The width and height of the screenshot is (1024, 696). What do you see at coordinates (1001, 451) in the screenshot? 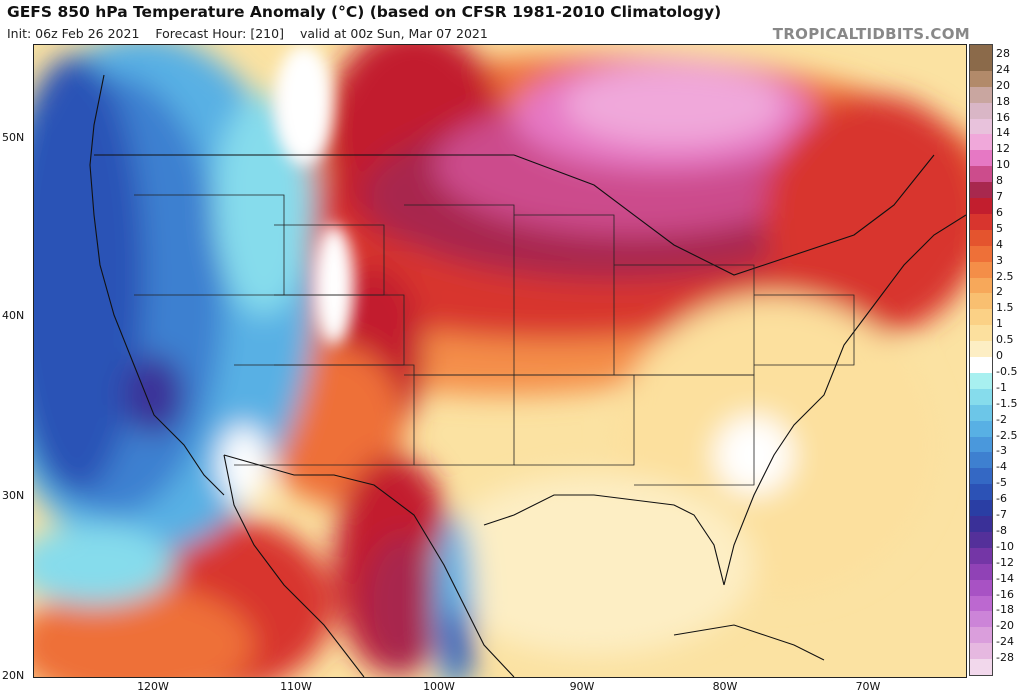
I see `colorbar-label: -3` at bounding box center [1001, 451].